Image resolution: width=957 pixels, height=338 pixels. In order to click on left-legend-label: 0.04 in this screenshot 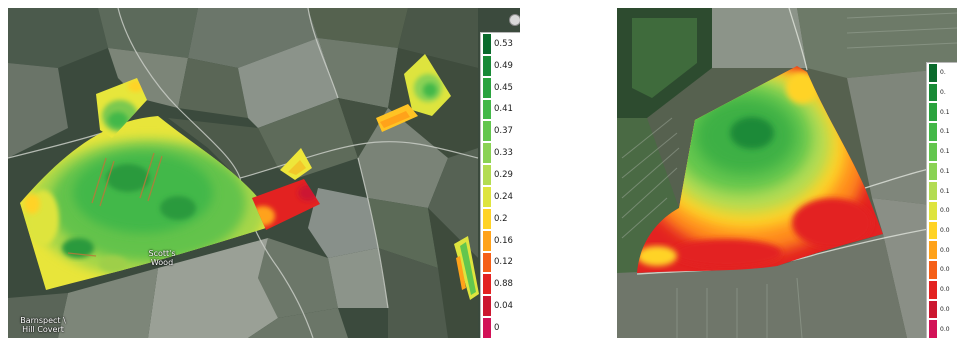, I will do `click(503, 306)`.